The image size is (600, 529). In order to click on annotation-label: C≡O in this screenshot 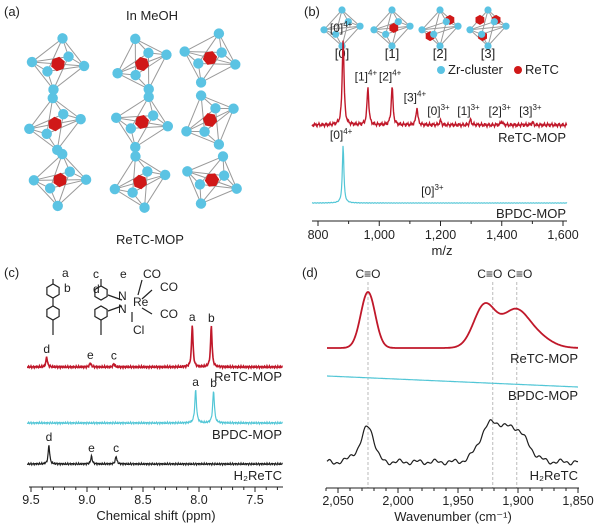, I will do `click(489, 274)`.